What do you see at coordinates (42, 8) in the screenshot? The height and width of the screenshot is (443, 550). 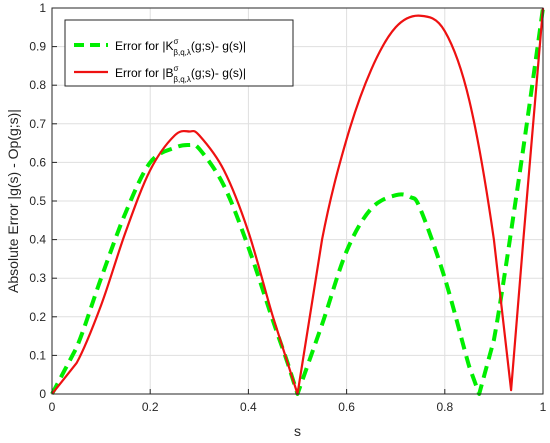 I see `y-tick-label: 1` at bounding box center [42, 8].